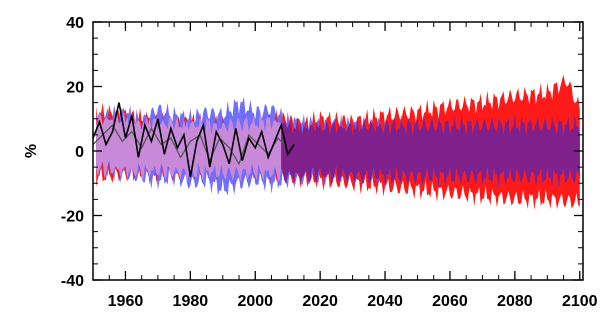 This screenshot has width=615, height=321. Describe the element at coordinates (430, 150) in the screenshot. I see `future-overlap-band` at that location.